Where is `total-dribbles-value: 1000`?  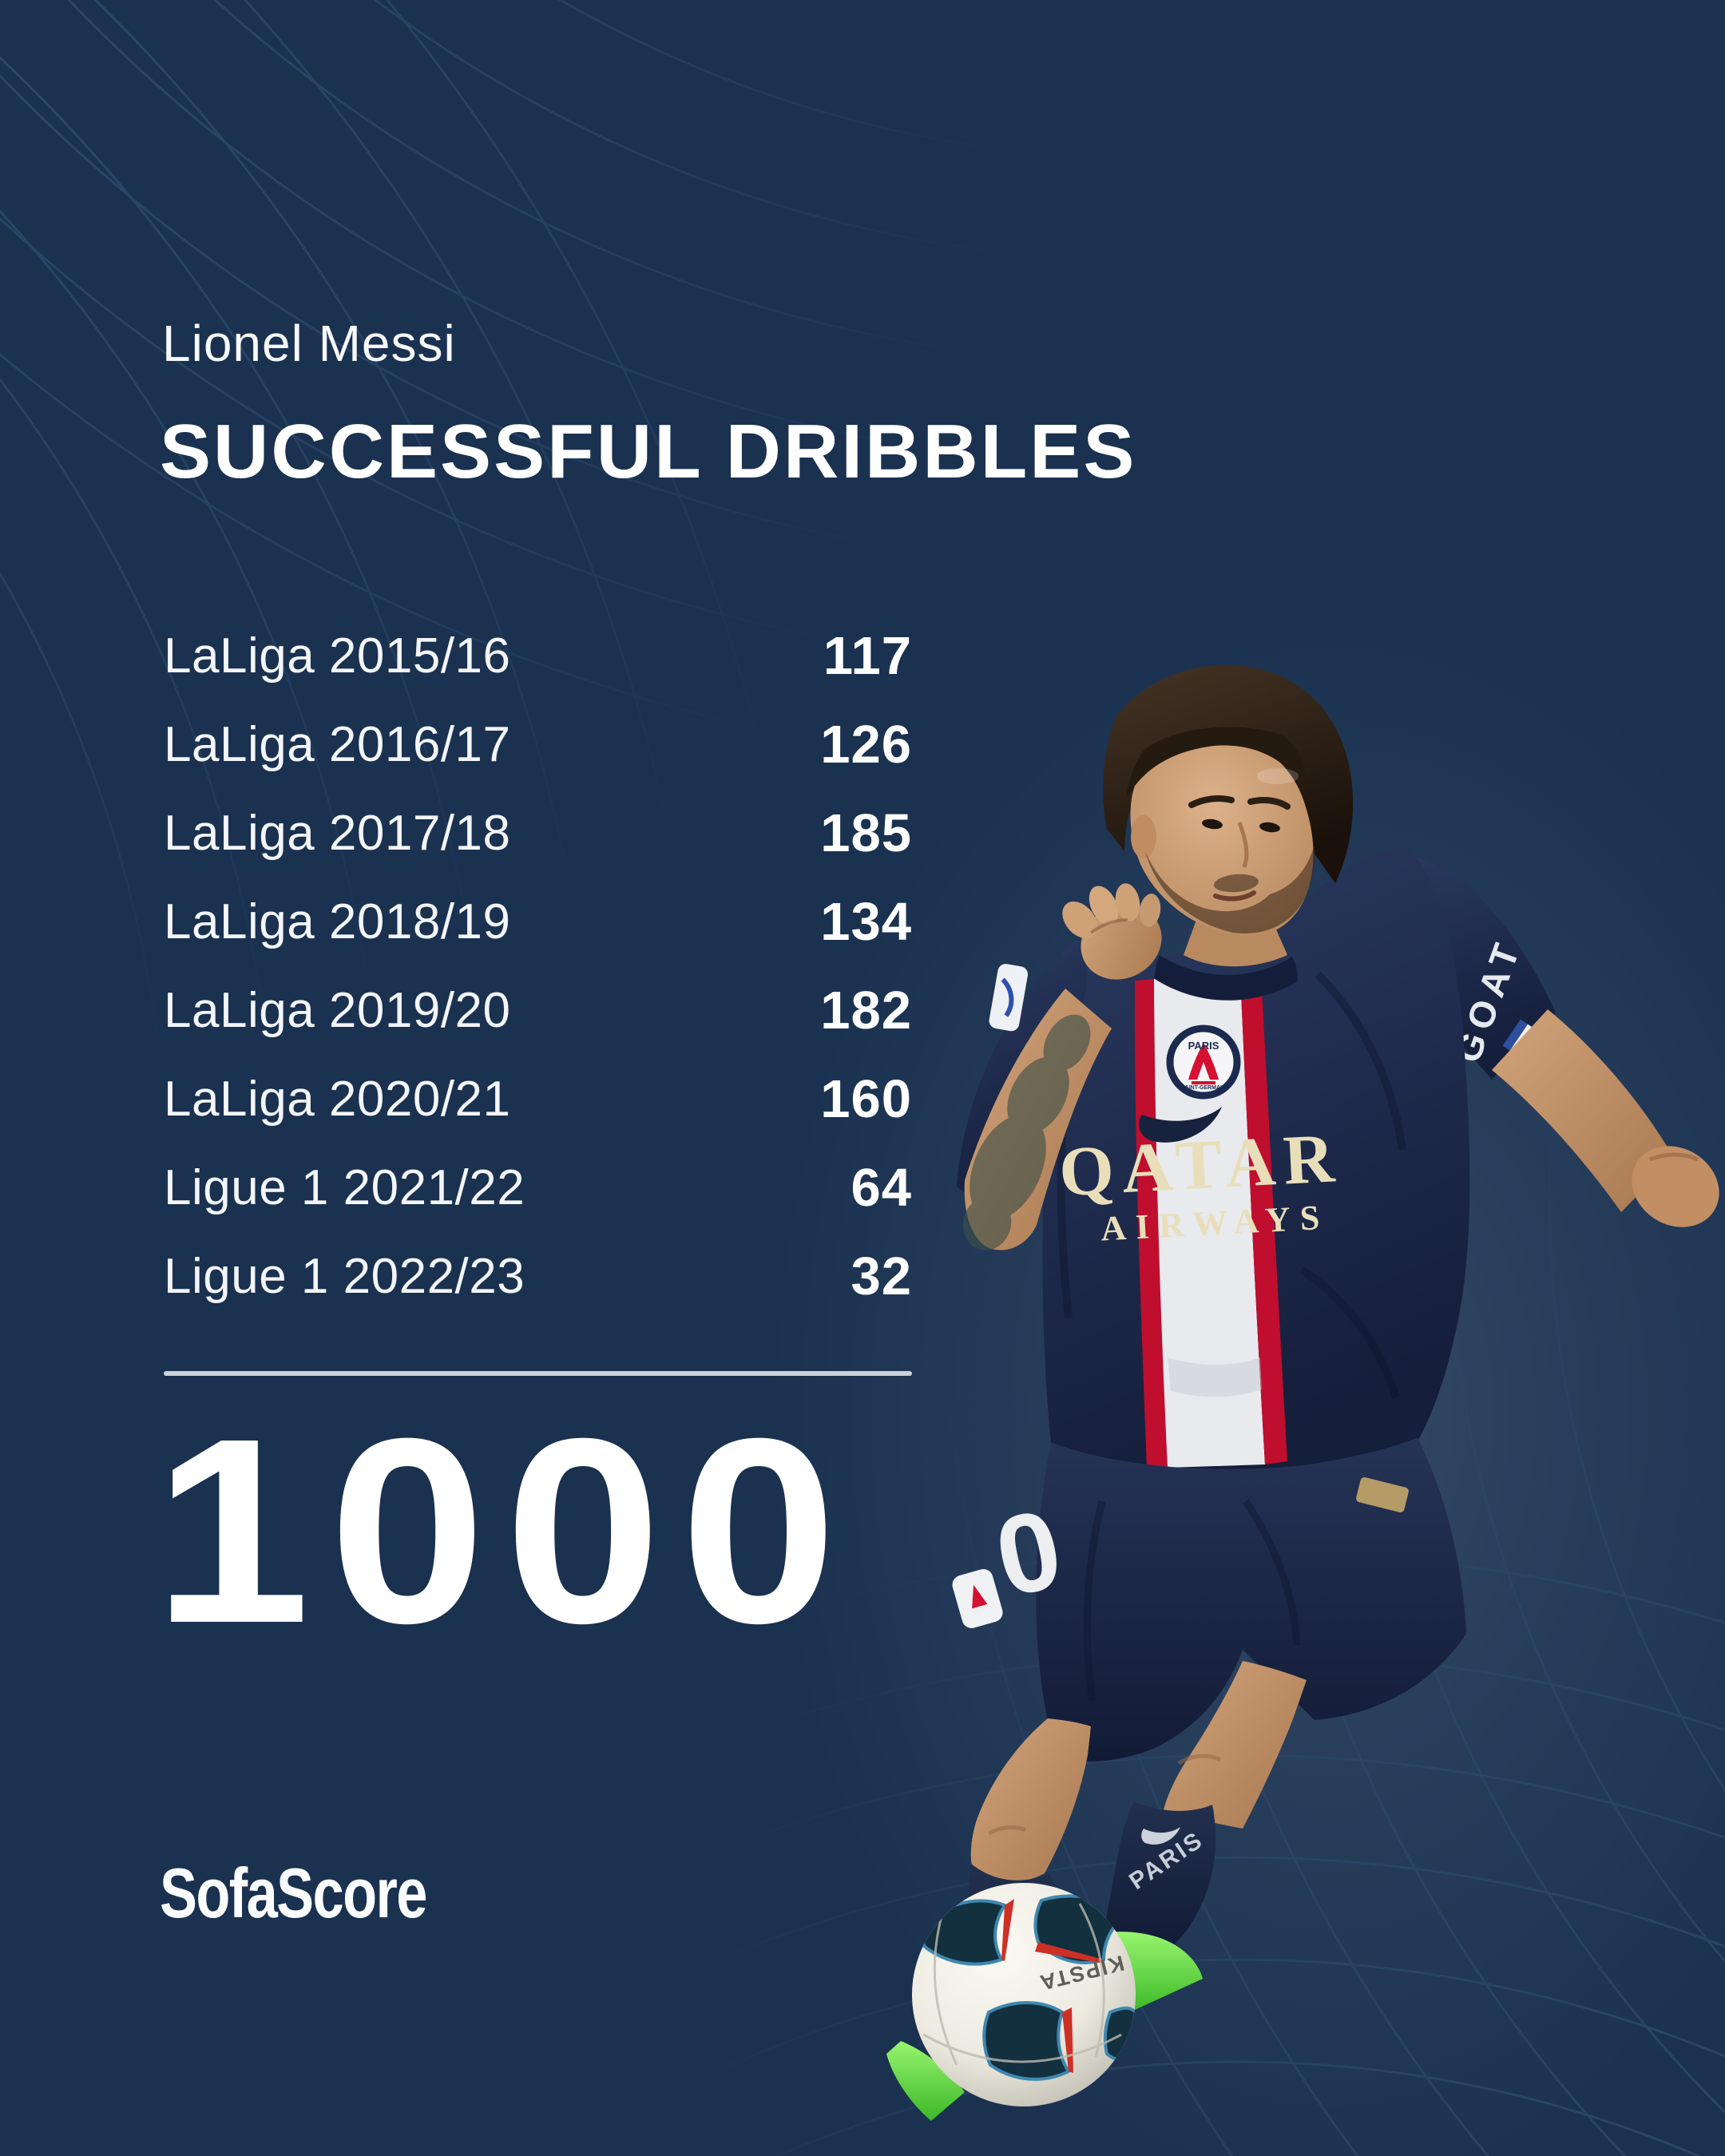
total-dribbles-value: 1000 is located at coordinates (505, 1530).